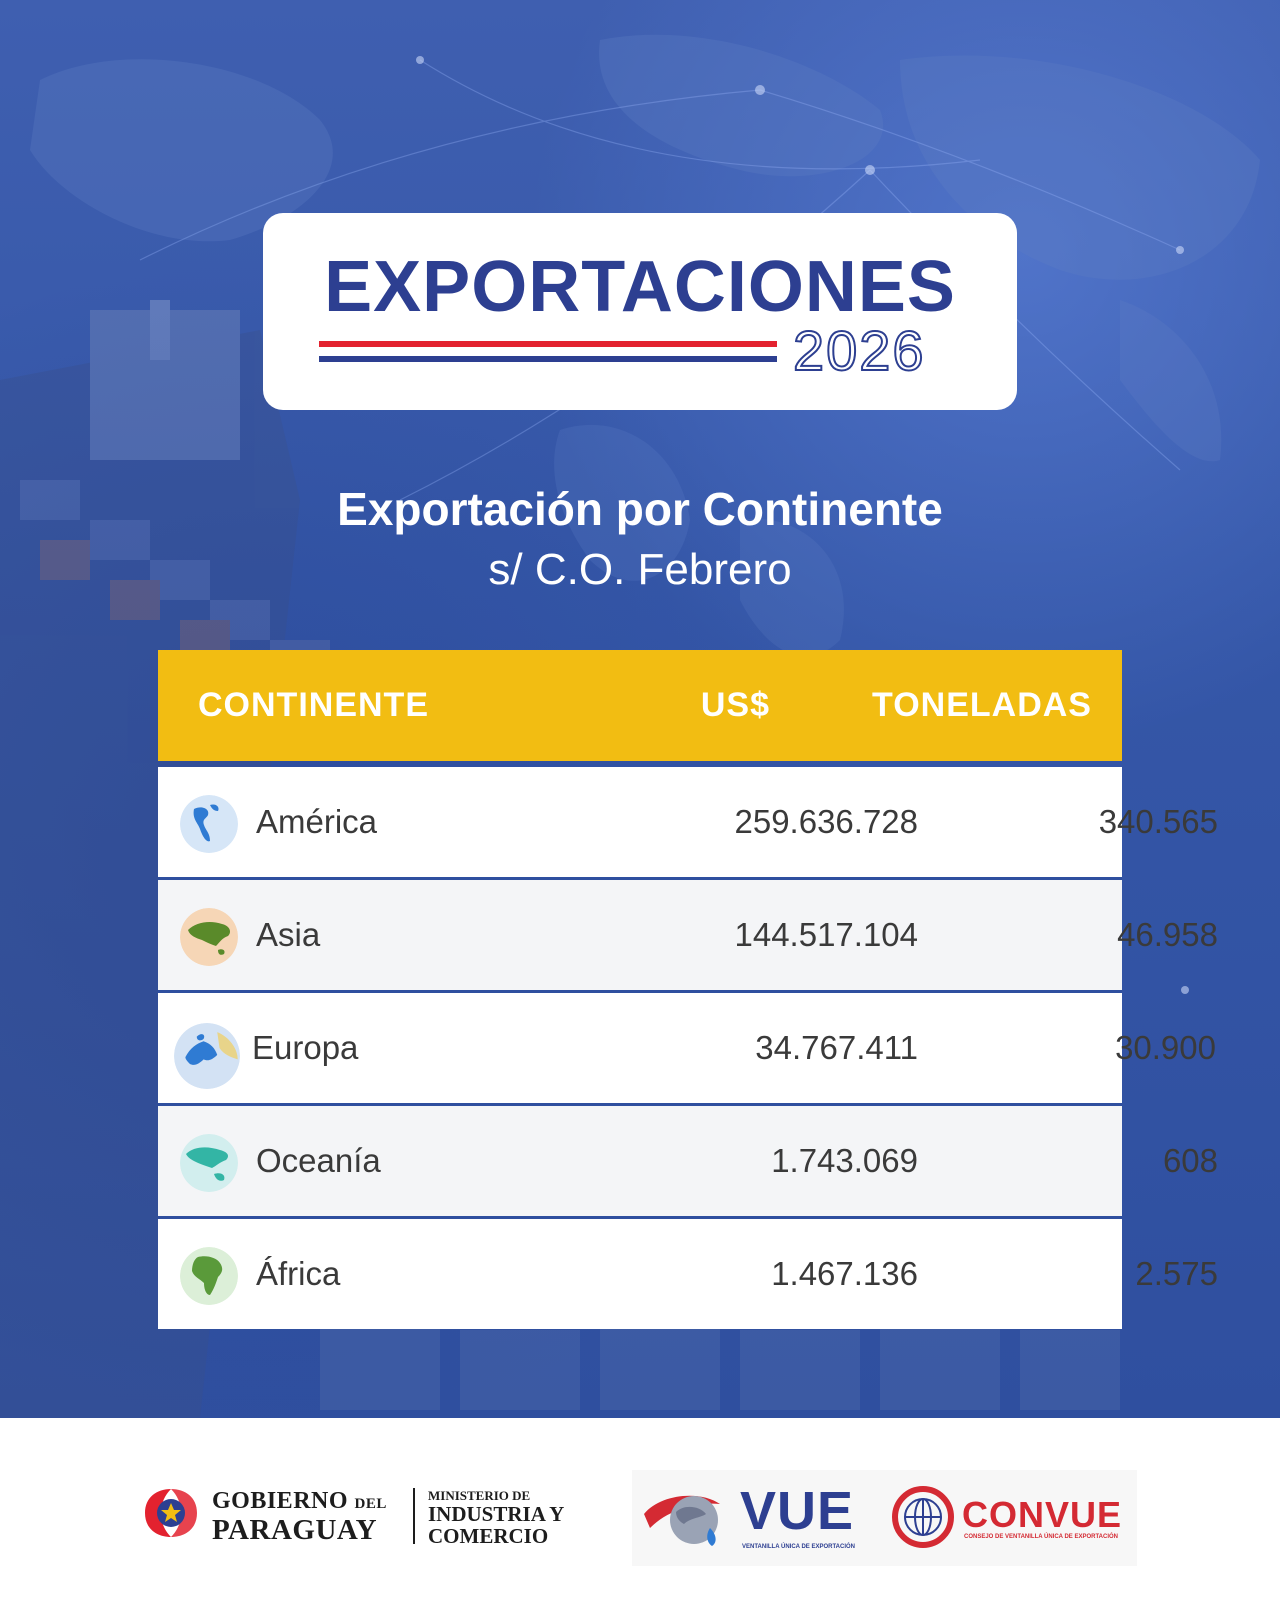  What do you see at coordinates (295, 1530) in the screenshot?
I see `gov-name-line2: PARAGUAY` at bounding box center [295, 1530].